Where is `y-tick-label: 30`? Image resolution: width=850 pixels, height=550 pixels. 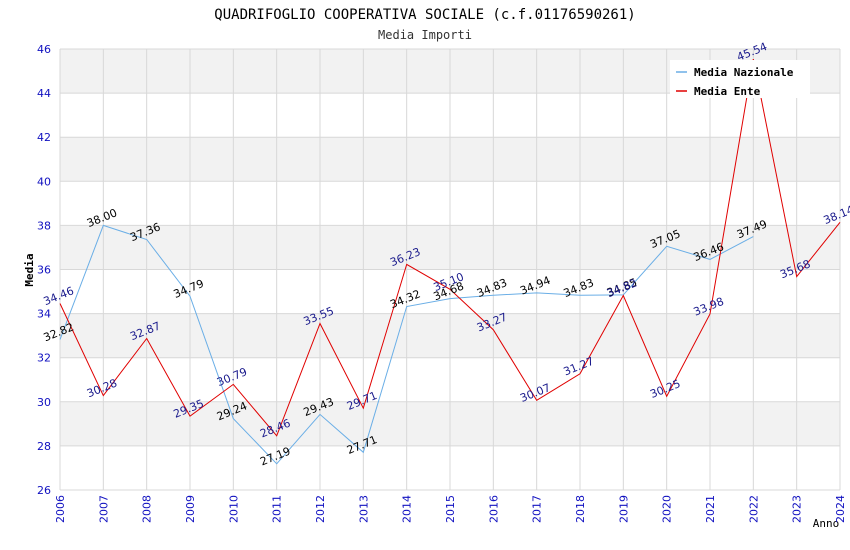 y-tick-label: 30 is located at coordinates (44, 402).